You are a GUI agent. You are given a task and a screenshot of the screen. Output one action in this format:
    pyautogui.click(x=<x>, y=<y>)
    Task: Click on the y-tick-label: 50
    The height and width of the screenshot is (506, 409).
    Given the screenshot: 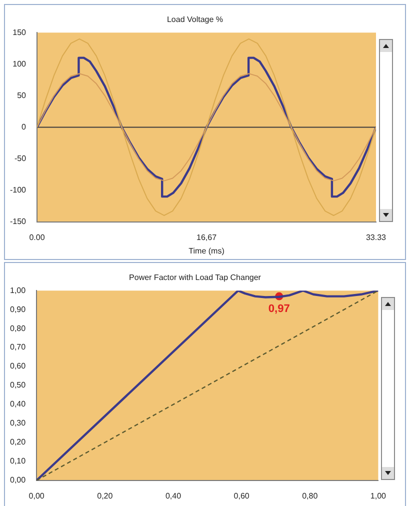 What is the action you would take?
    pyautogui.click(x=22, y=95)
    